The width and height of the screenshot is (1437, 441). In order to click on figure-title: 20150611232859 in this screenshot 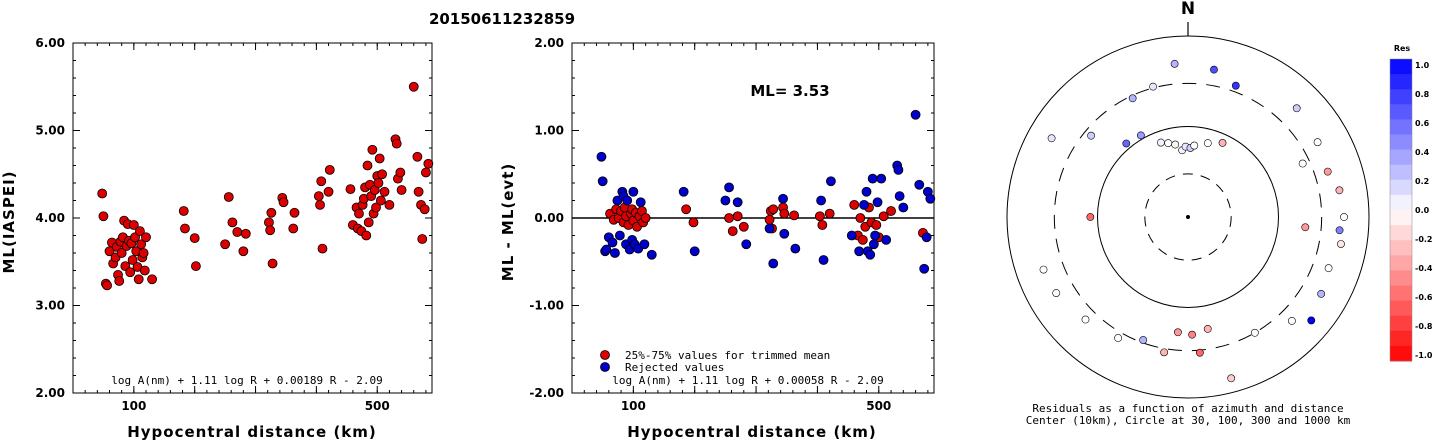, I will do `click(502, 19)`.